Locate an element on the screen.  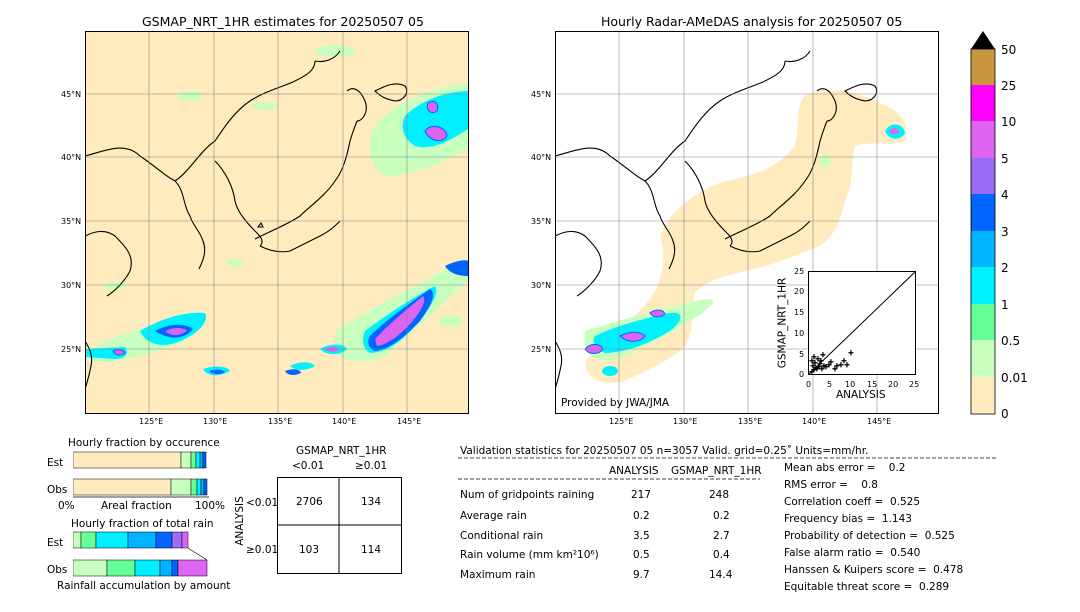
contingency-col-ge: ≥0.01 is located at coordinates (371, 466).